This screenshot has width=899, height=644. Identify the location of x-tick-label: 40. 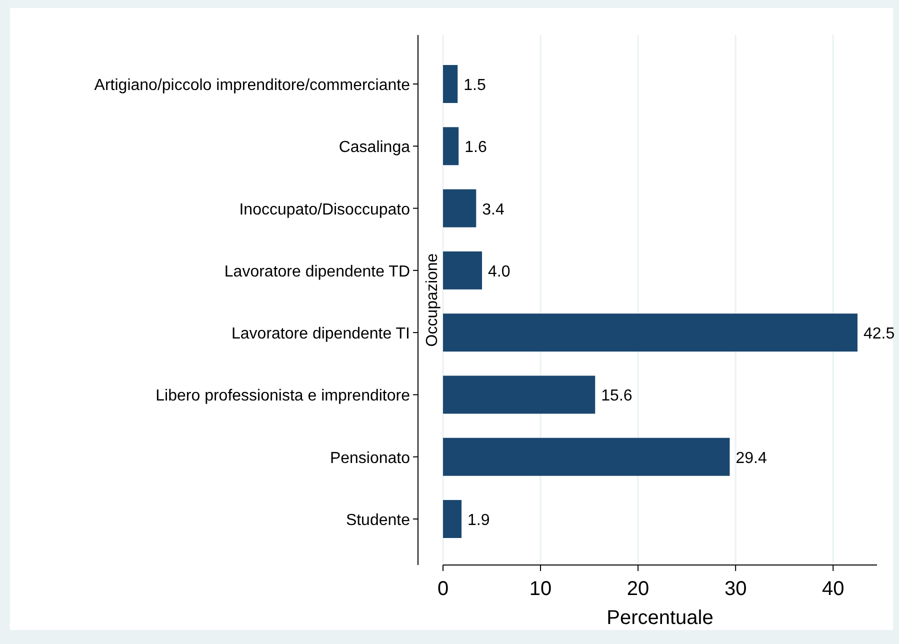
(833, 589).